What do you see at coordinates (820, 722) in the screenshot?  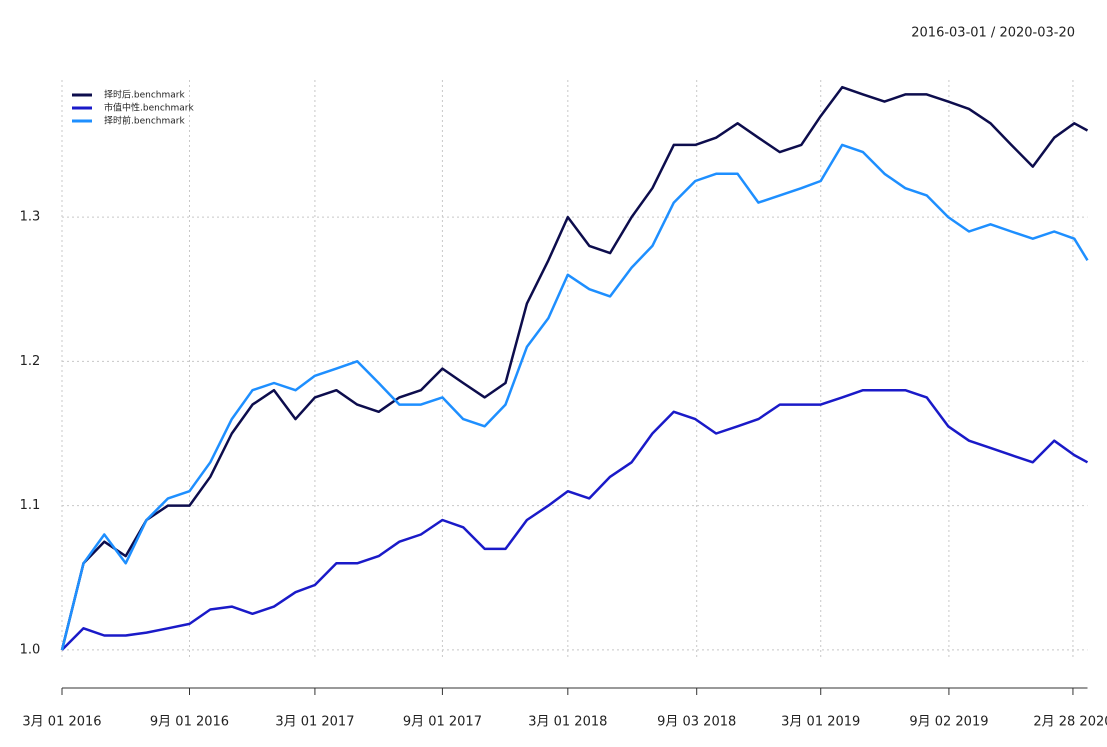 I see `x-tick-label: 3月 01 2019` at bounding box center [820, 722].